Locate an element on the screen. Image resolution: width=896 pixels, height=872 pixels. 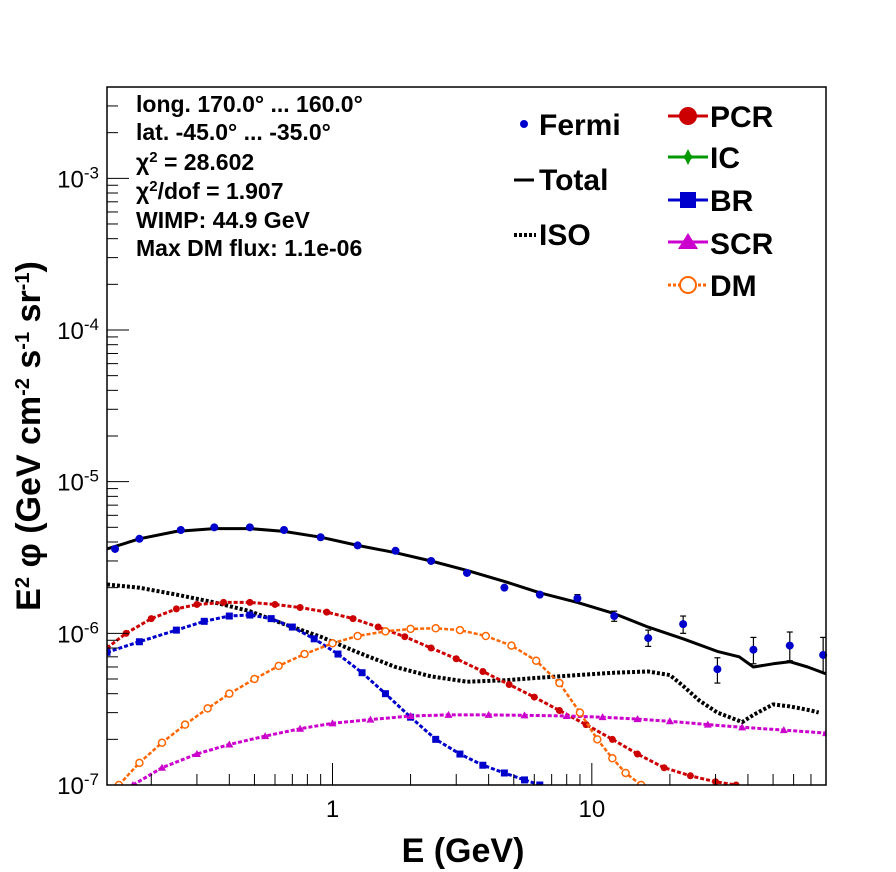
x-tick-label: 1 is located at coordinates (332, 809).